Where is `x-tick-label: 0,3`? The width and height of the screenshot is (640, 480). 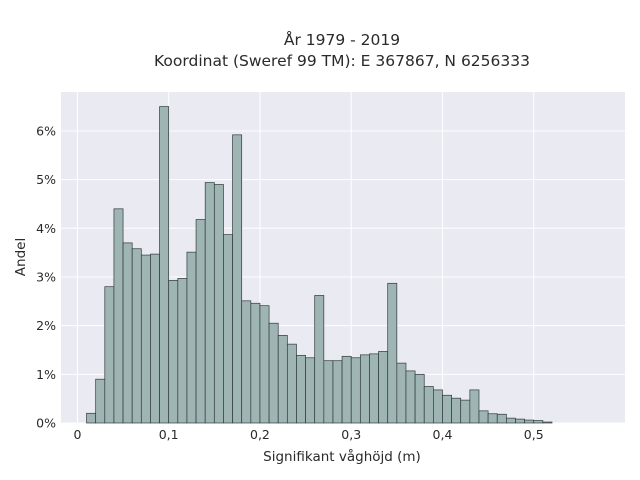
x-tick-label: 0,3 is located at coordinates (351, 434).